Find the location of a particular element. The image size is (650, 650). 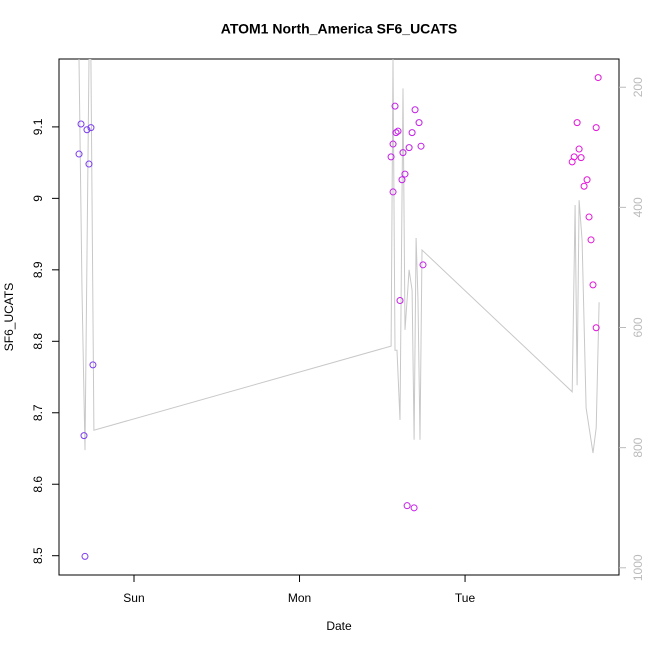

x-tick-label: Sun is located at coordinates (133, 598).